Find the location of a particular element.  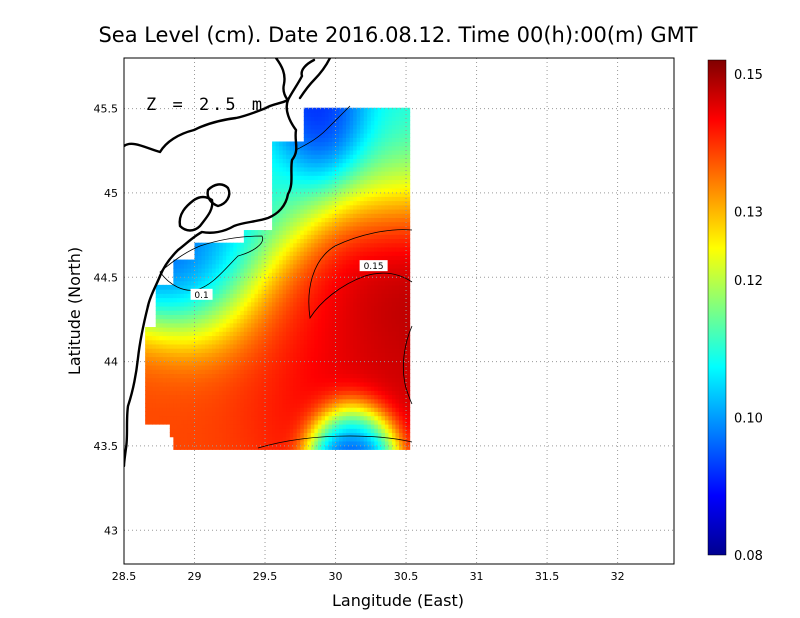

contour-label-box is located at coordinates (201, 294).